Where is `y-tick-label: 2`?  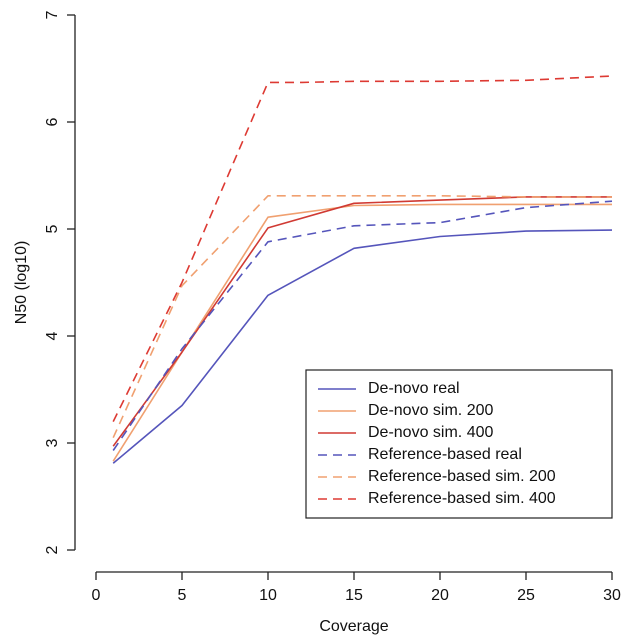 y-tick-label: 2 is located at coordinates (52, 549).